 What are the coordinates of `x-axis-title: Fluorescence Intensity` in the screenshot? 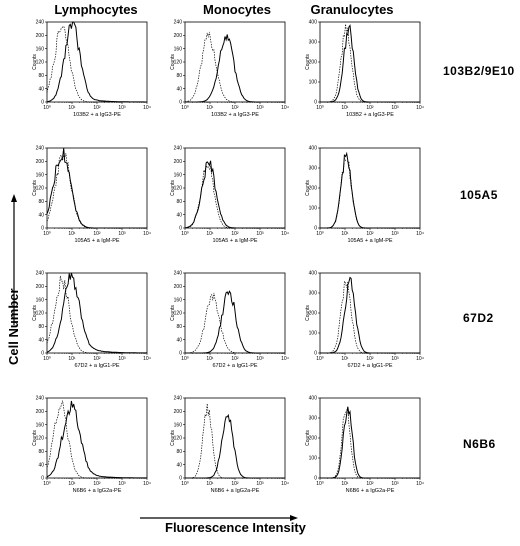 It's located at (236, 527).